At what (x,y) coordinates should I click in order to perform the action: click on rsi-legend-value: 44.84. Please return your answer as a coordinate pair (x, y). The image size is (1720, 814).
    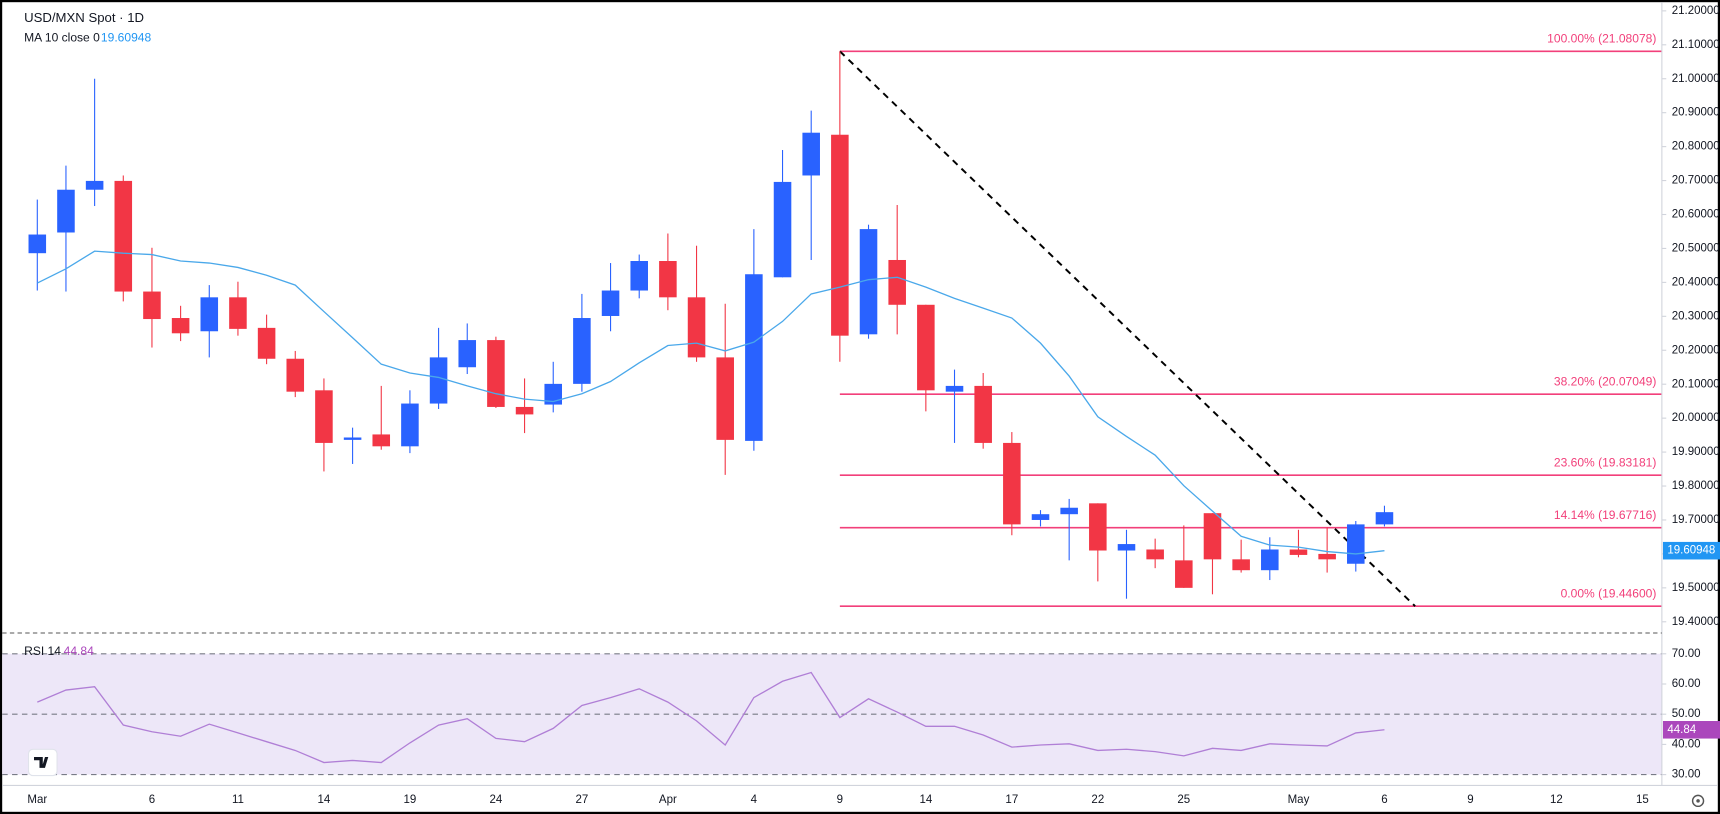
    Looking at the image, I should click on (79, 651).